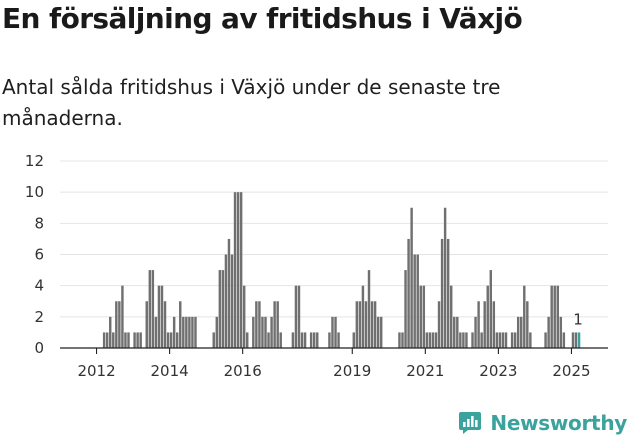  Describe the element at coordinates (39, 255) in the screenshot. I see `y-tick-label: 6` at that location.